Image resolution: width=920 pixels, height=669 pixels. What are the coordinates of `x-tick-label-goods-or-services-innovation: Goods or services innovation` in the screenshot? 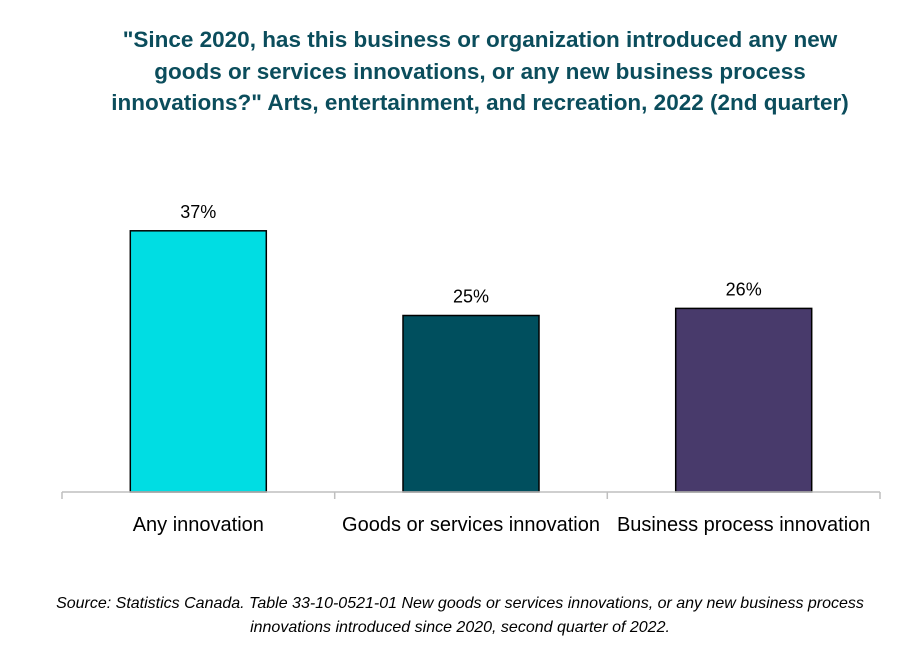 It's located at (471, 525).